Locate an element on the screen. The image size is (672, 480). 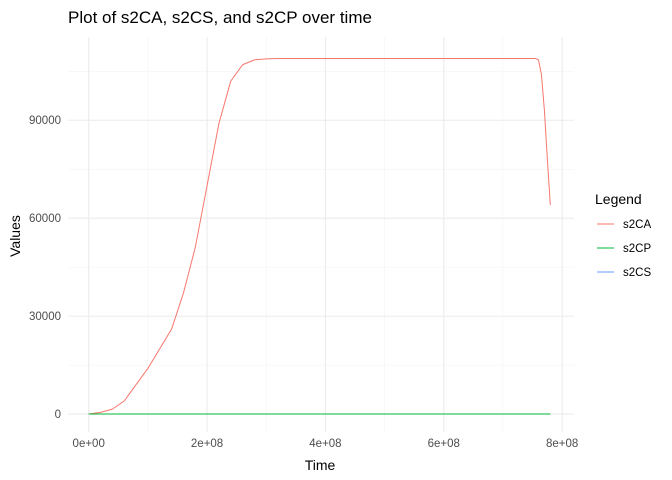
x-tick-label: 0e+00 is located at coordinates (89, 444).